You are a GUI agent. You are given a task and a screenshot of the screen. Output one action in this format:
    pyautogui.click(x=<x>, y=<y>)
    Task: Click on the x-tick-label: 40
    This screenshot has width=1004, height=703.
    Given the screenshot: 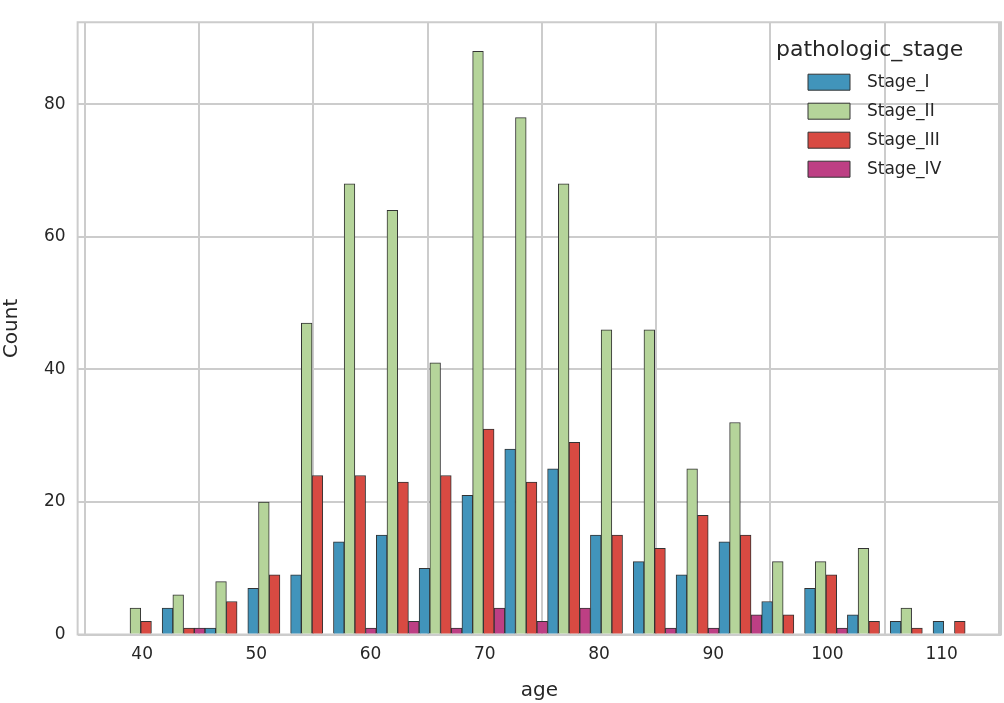 What is the action you would take?
    pyautogui.click(x=142, y=653)
    